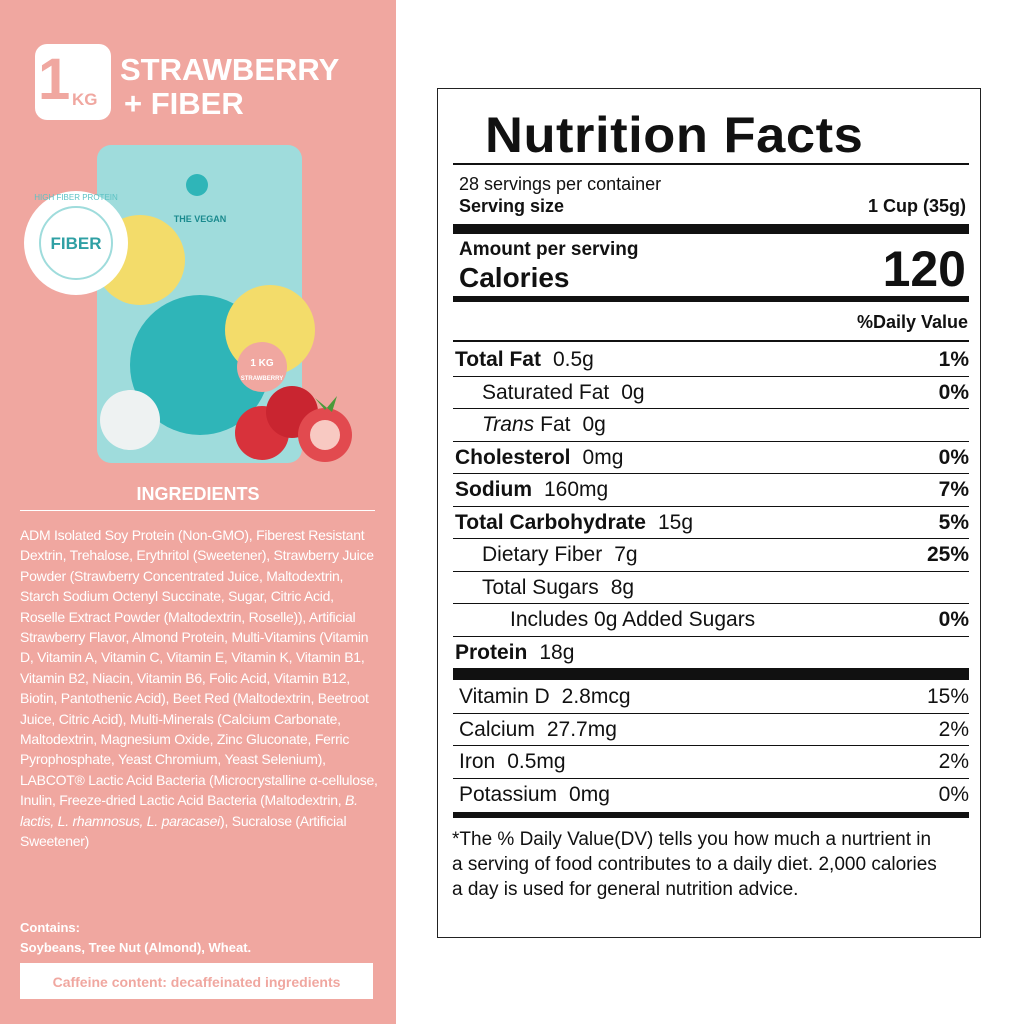 The height and width of the screenshot is (1024, 1024). Describe the element at coordinates (711, 762) in the screenshot. I see `nutrient-row: Iron 0.5mg 2%` at that location.